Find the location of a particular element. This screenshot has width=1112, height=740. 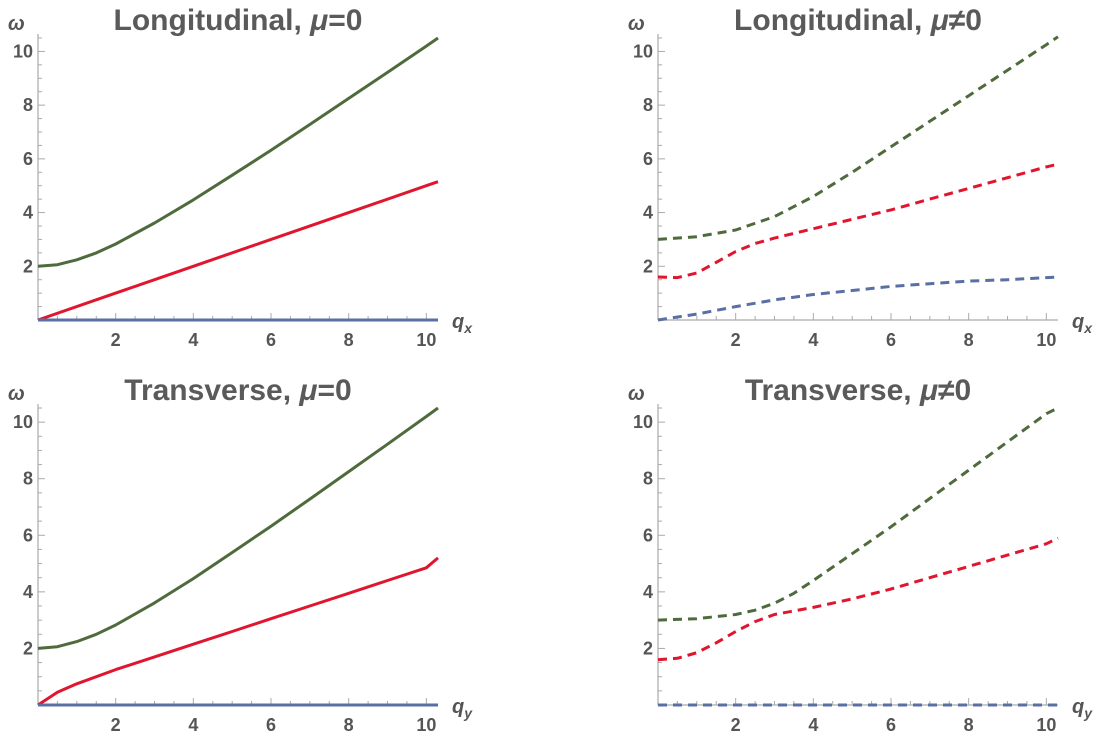

chart-title: Longitudinal, μ=0 is located at coordinates (238, 20).